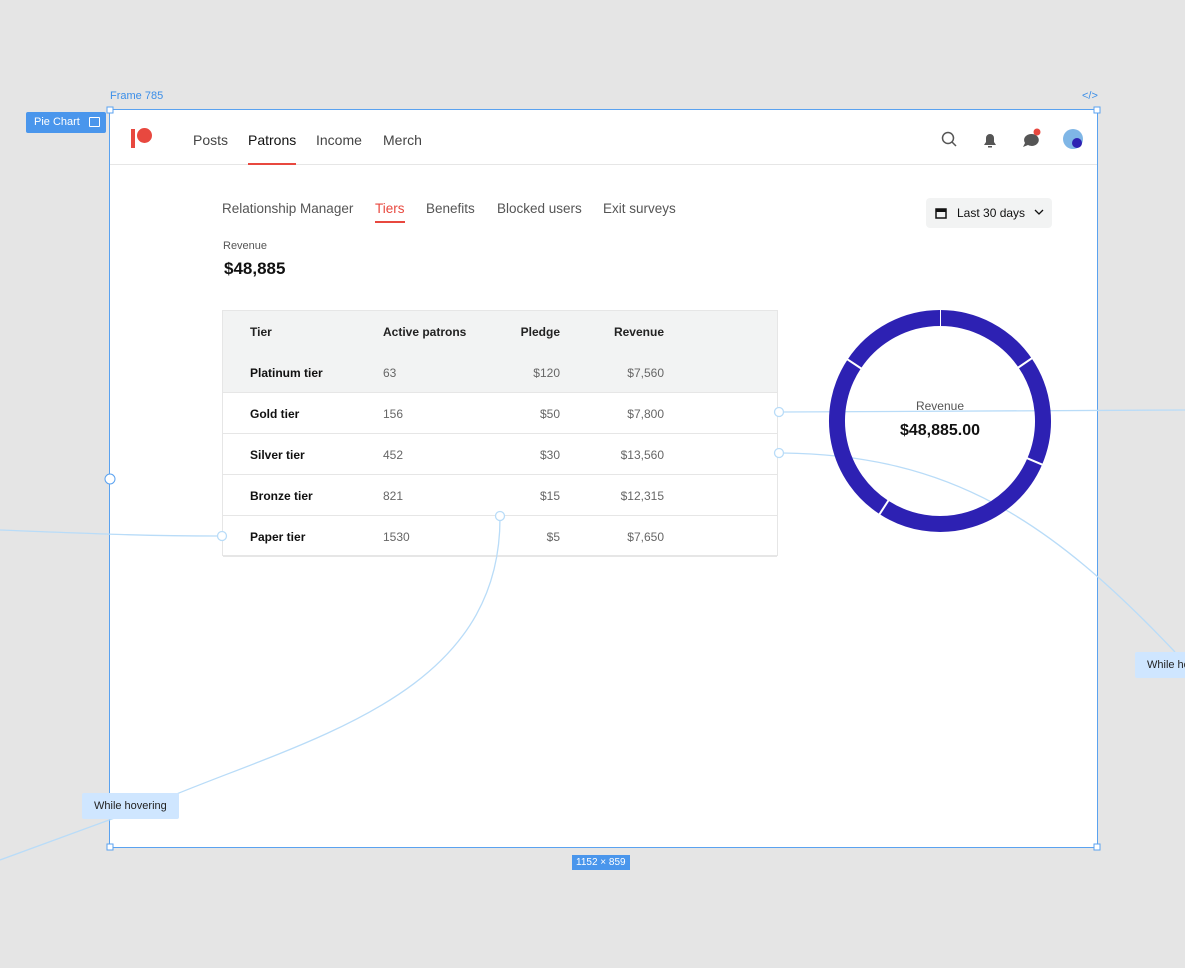 The image size is (1185, 968). I want to click on table-row: Platinum tier 63 $120 $7,560, so click(500, 372).